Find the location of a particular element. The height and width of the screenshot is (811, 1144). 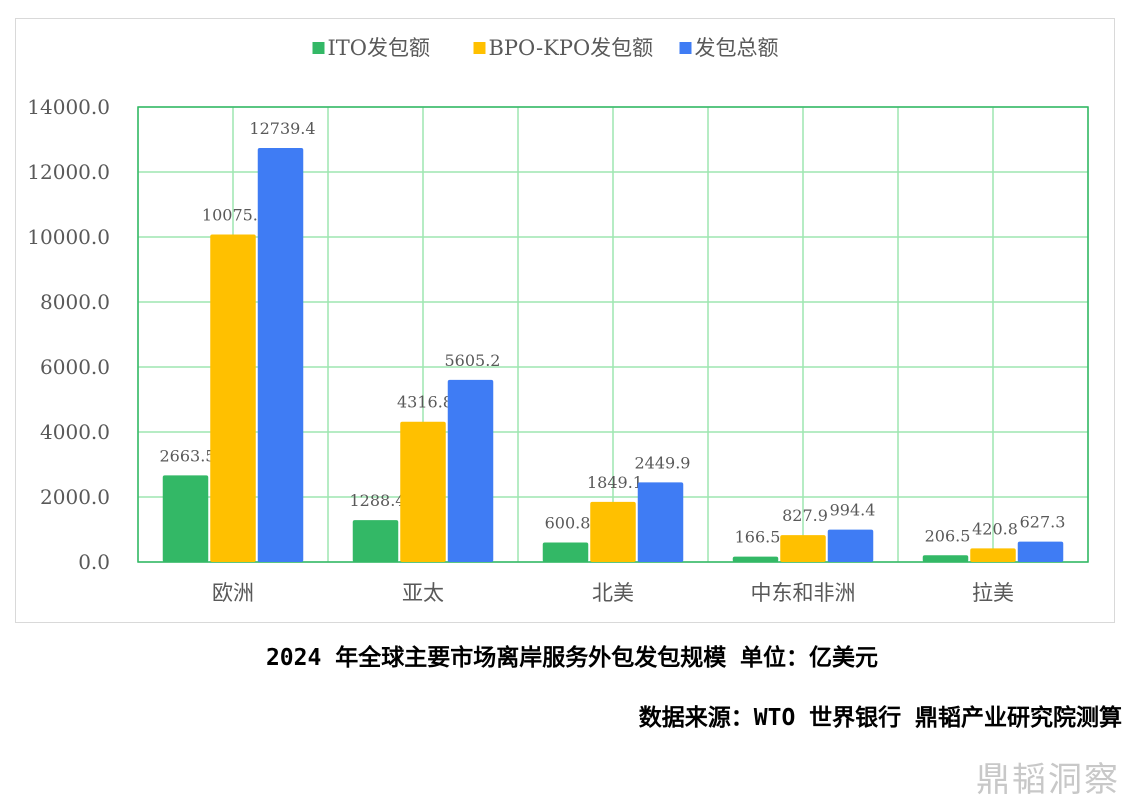

data-label: 10075.9 is located at coordinates (235, 215).